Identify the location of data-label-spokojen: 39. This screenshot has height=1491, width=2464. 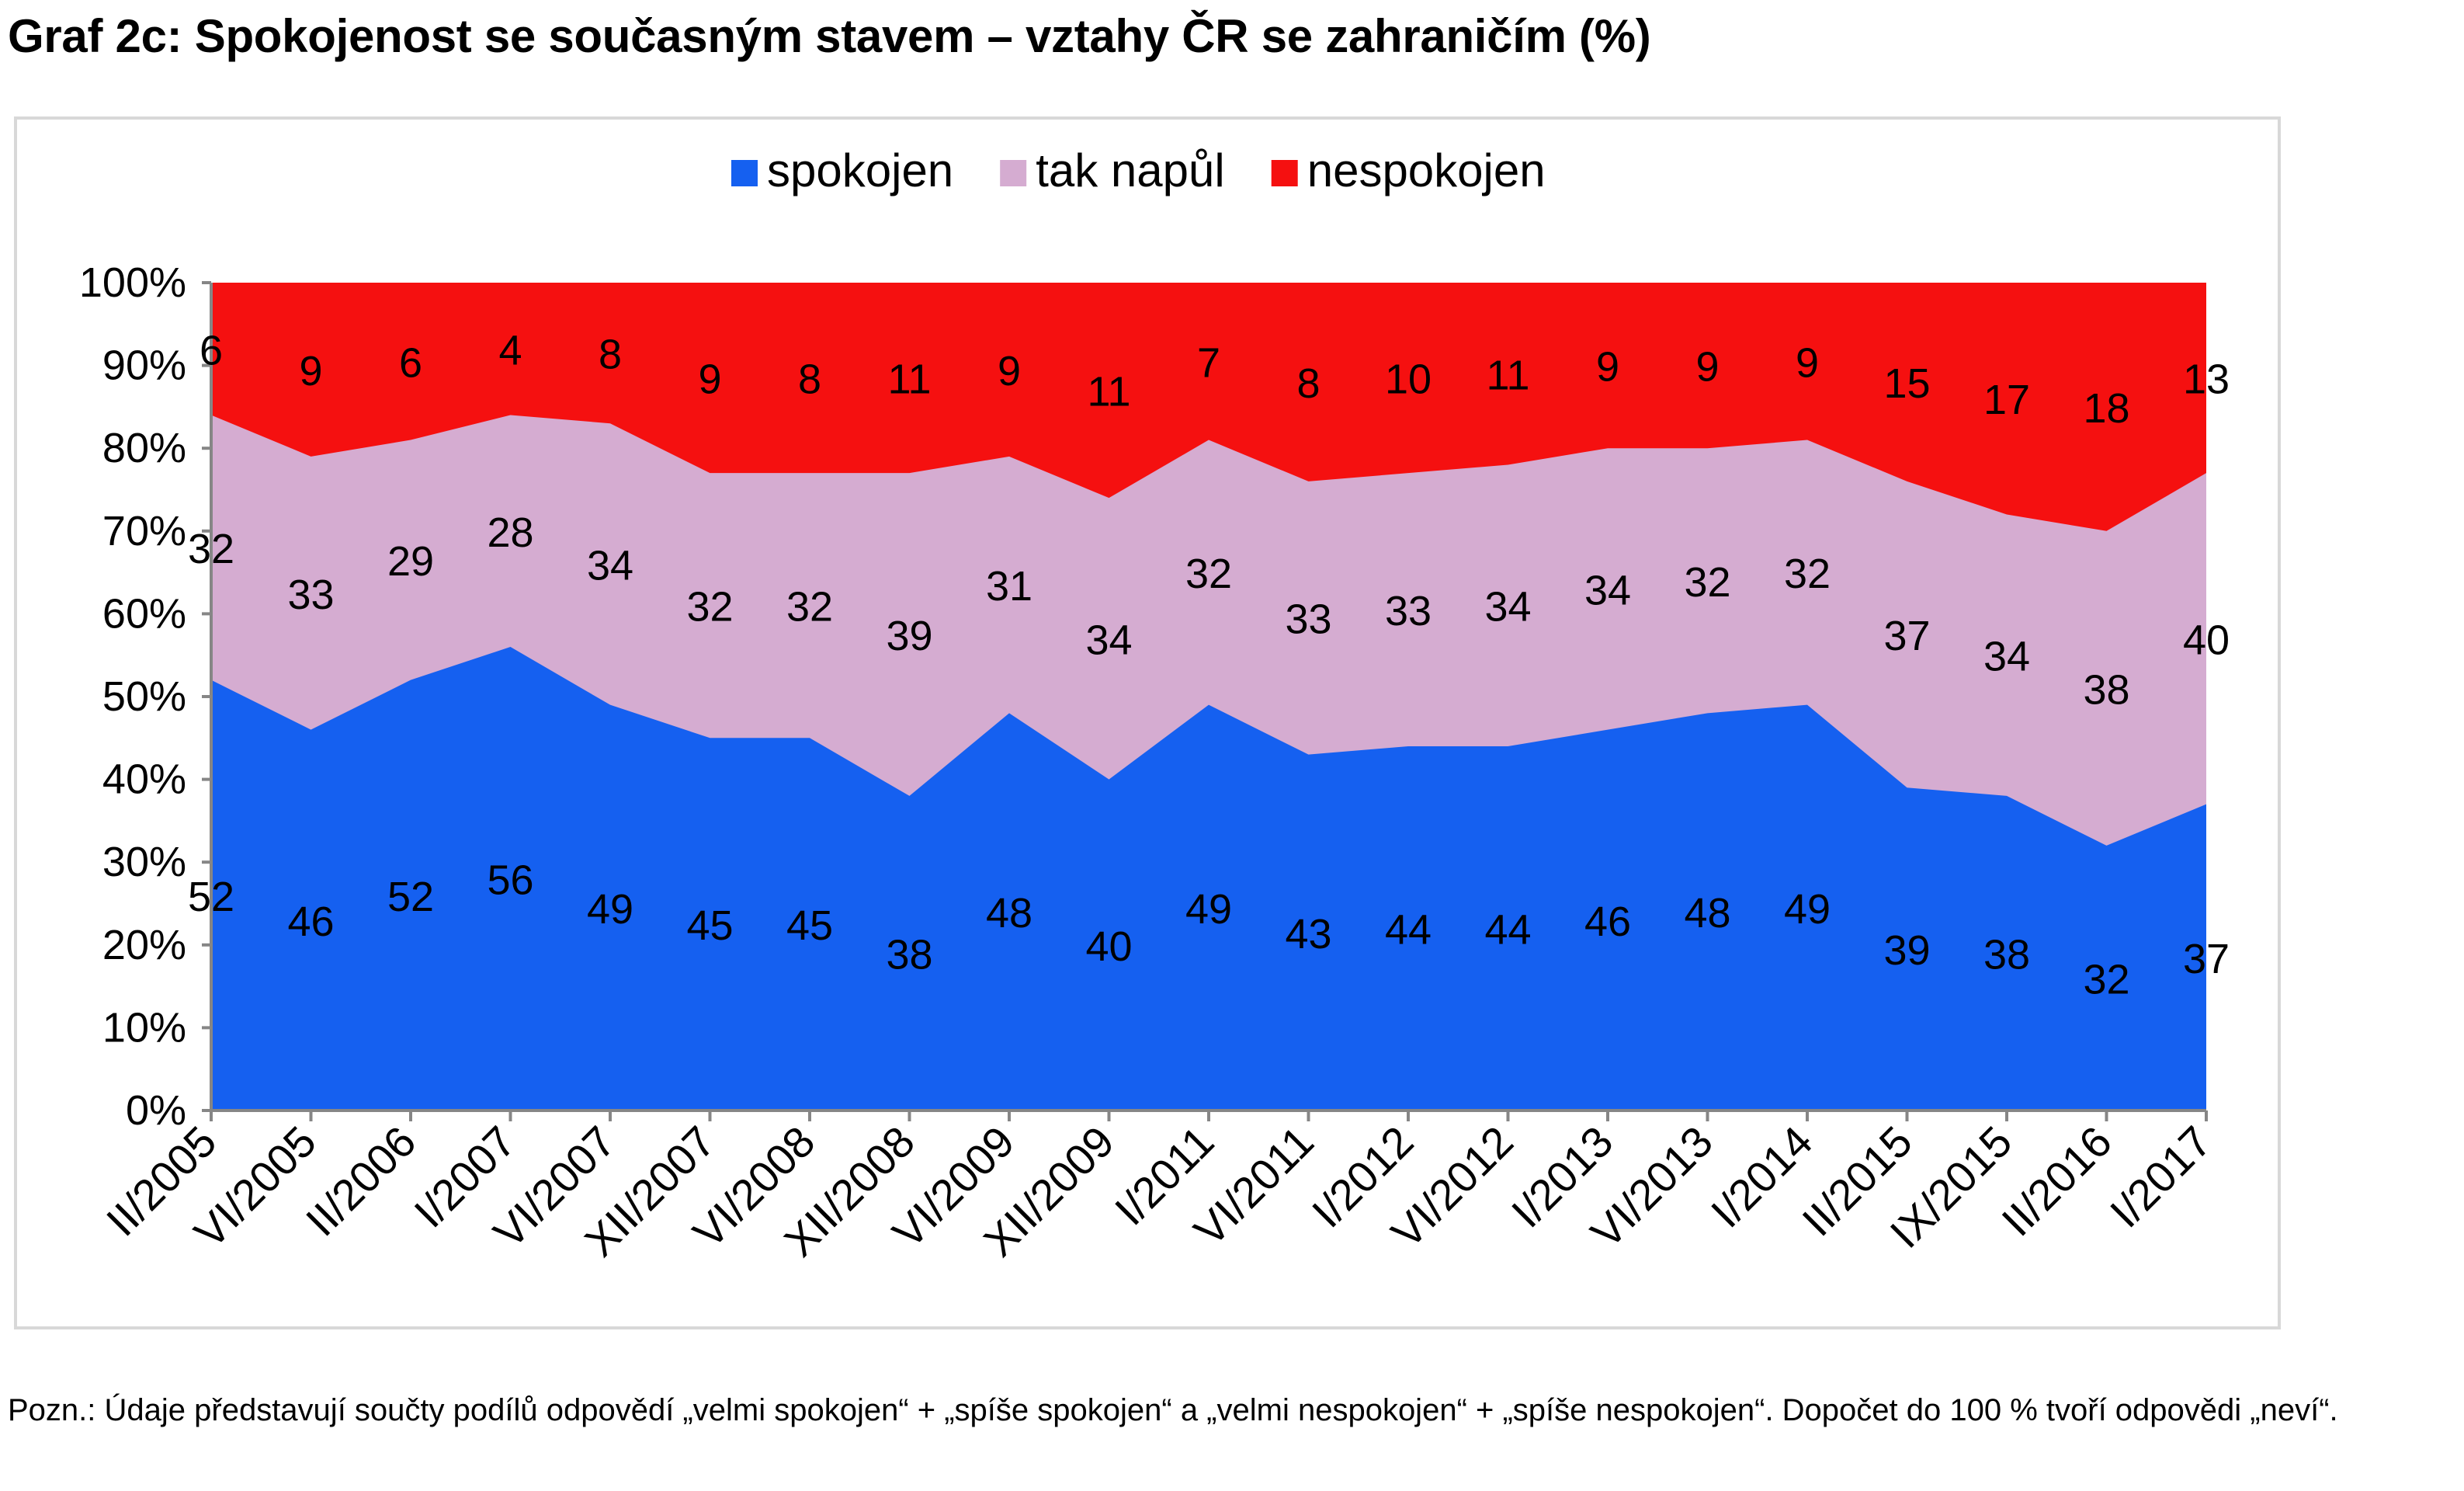
(1907, 950).